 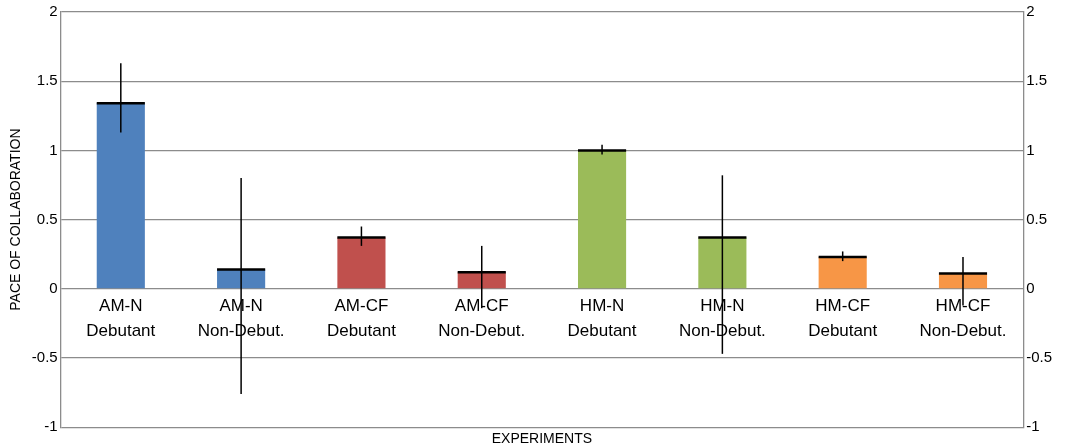 What do you see at coordinates (51, 426) in the screenshot?
I see `y-tick-label: -1` at bounding box center [51, 426].